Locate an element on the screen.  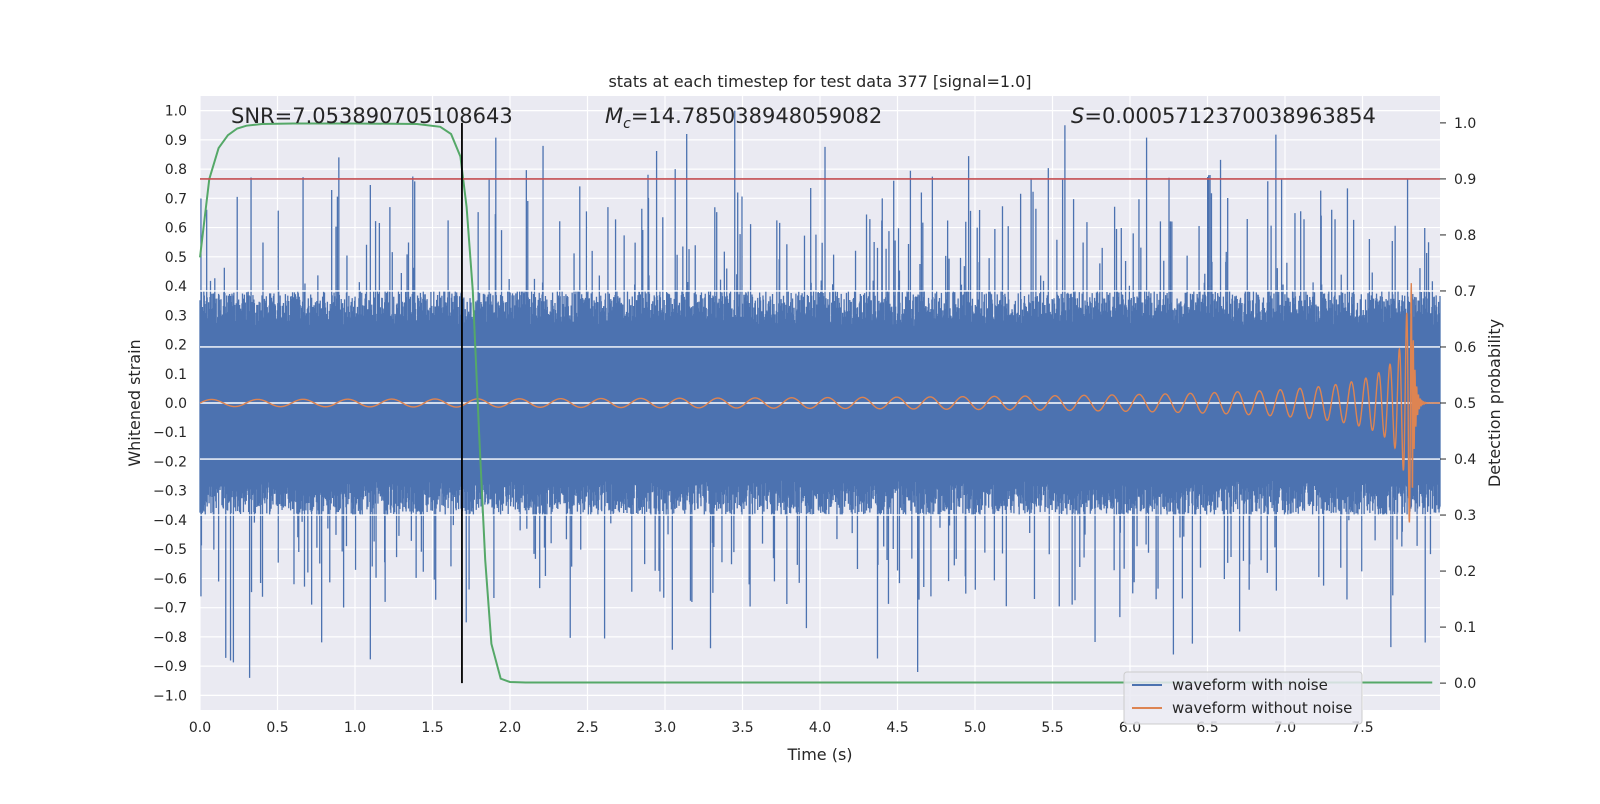
y-tick-label: −0.8 is located at coordinates (170, 638).